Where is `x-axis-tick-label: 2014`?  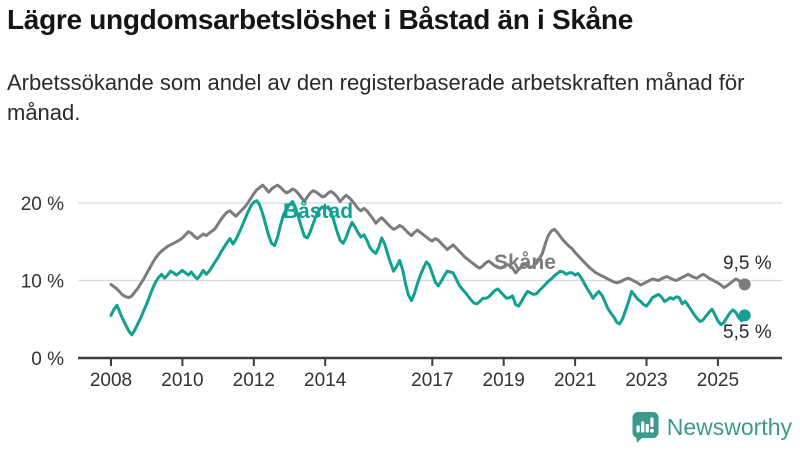 x-axis-tick-label: 2014 is located at coordinates (325, 380).